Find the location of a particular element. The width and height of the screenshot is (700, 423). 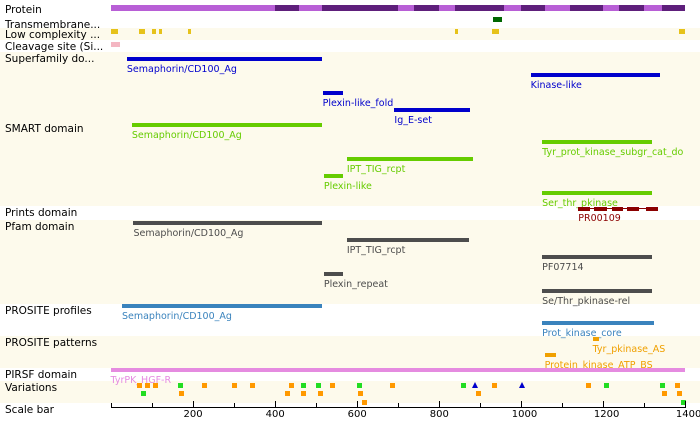

row-label-protein: Protein is located at coordinates (23, 10).